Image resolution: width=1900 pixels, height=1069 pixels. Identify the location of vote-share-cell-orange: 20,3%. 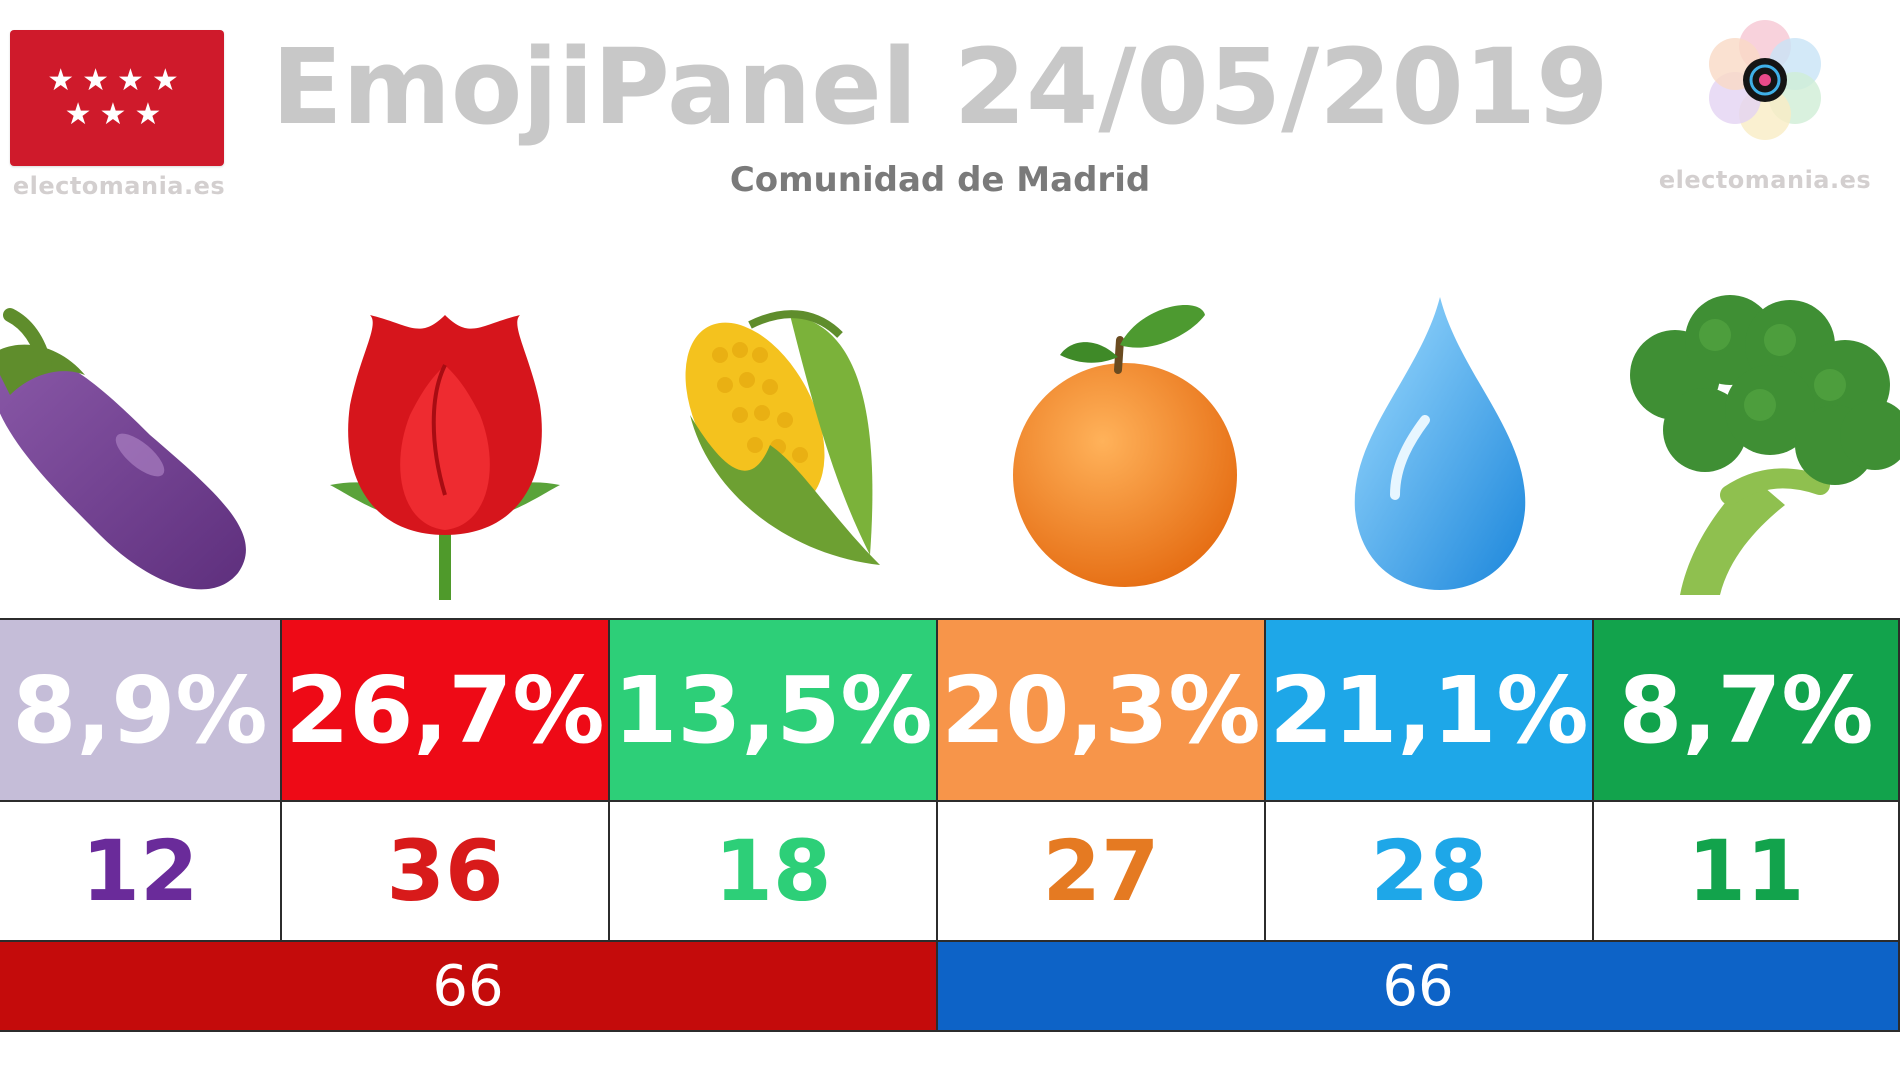
(1102, 710).